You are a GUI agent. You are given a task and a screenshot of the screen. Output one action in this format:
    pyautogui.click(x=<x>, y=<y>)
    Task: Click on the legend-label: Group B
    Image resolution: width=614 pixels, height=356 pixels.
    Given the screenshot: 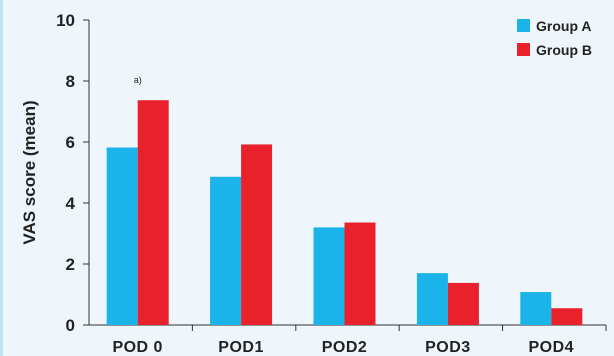 What is the action you would take?
    pyautogui.click(x=564, y=50)
    